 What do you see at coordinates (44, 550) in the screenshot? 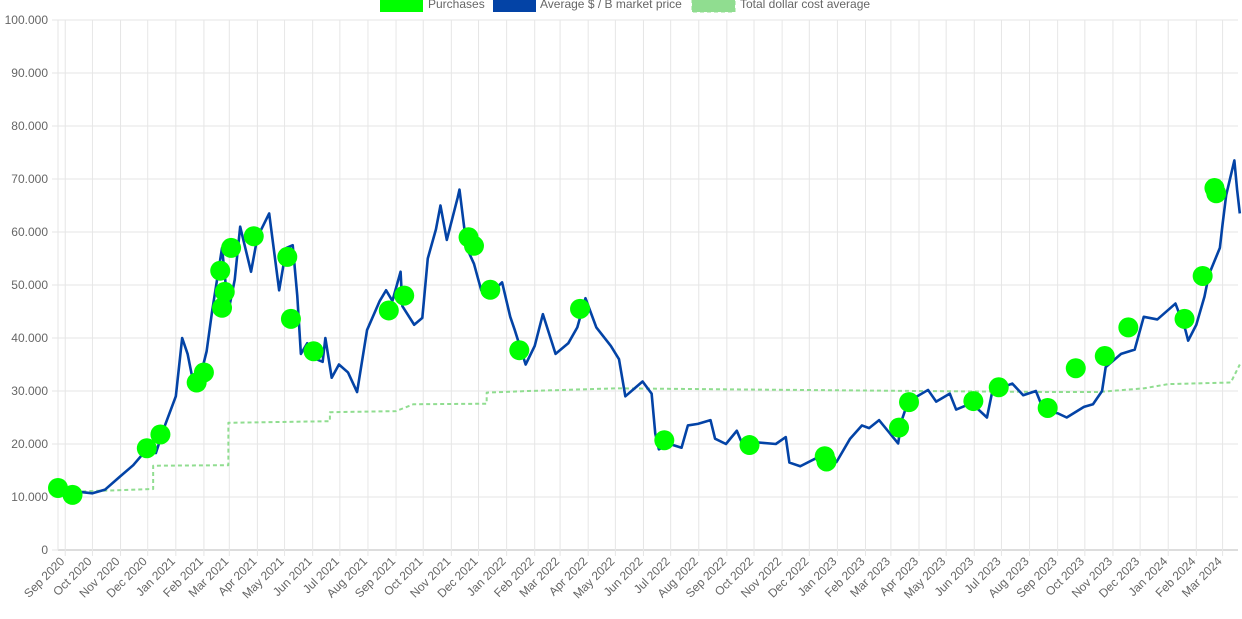
I see `y-tick-label: 0` at bounding box center [44, 550].